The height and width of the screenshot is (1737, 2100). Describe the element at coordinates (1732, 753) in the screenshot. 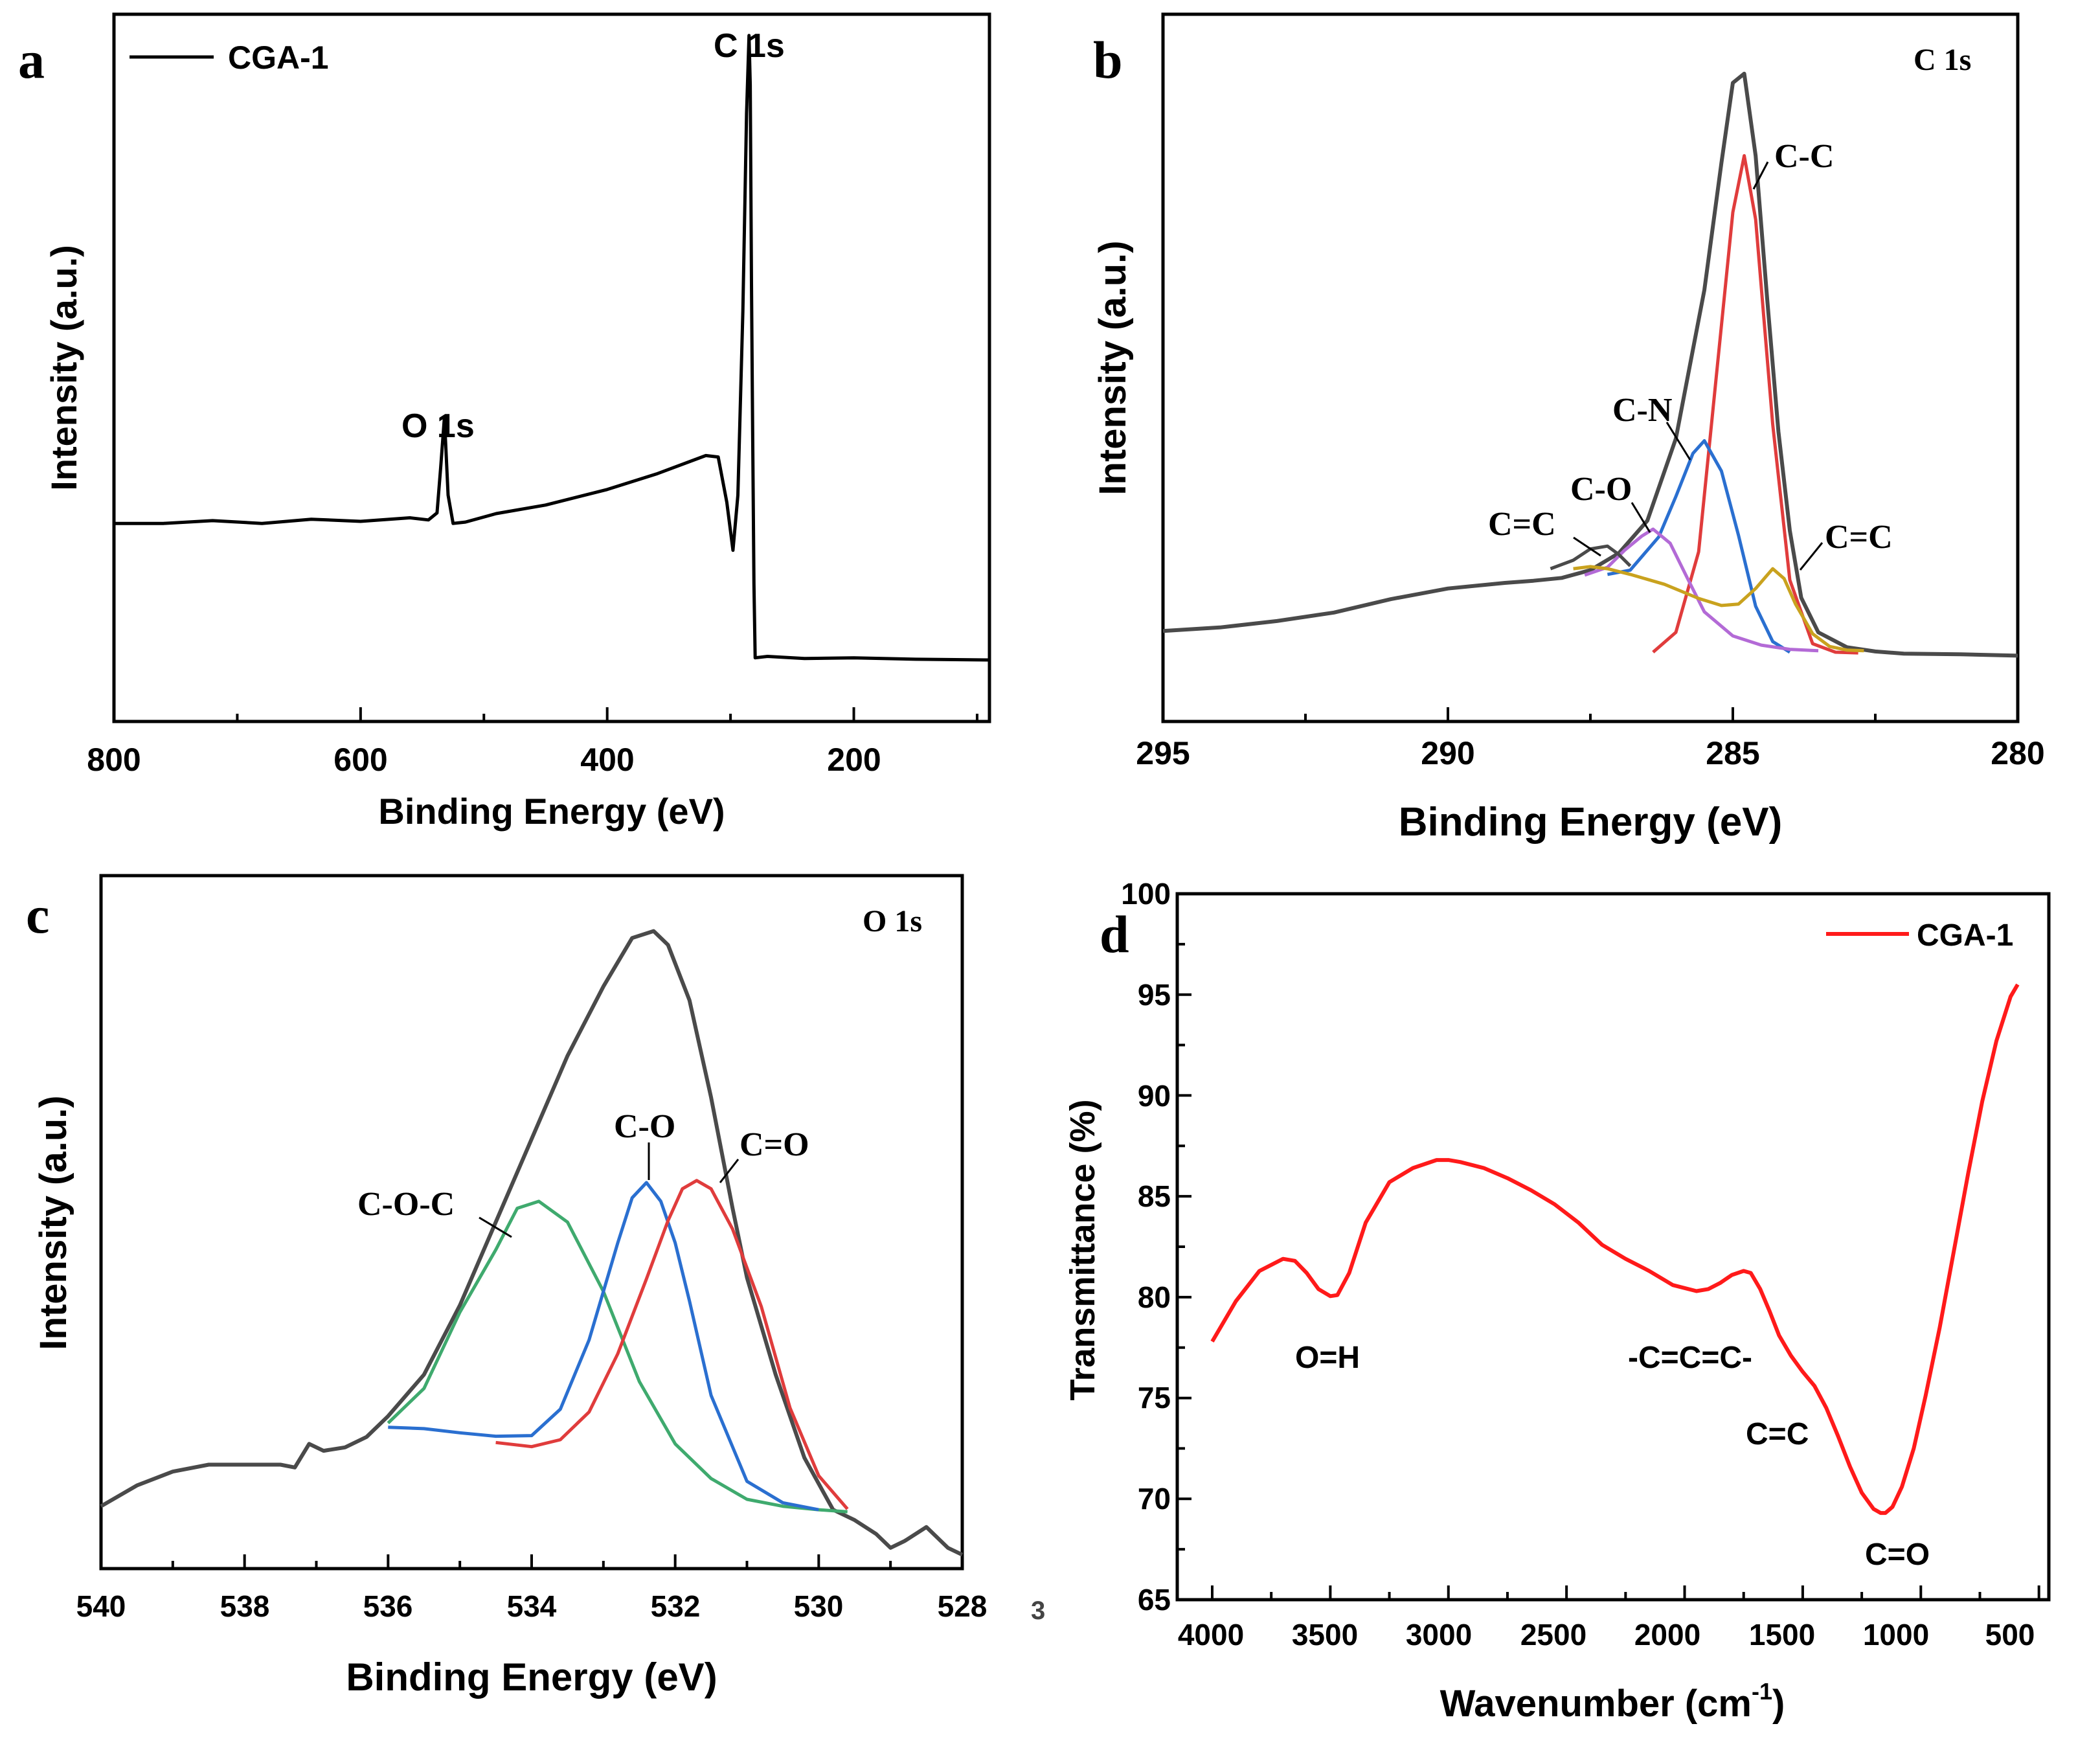

I see `panel-b-tick-label: 285` at that location.